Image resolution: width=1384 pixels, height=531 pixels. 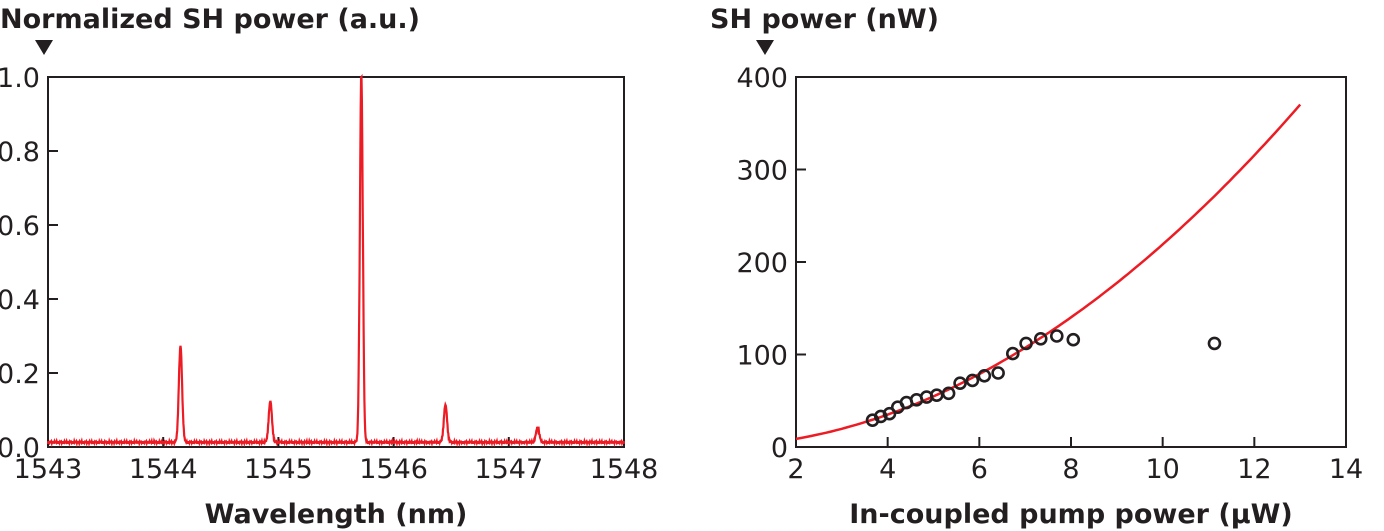 What do you see at coordinates (20, 448) in the screenshot?
I see `y-tick-label: 0.0` at bounding box center [20, 448].